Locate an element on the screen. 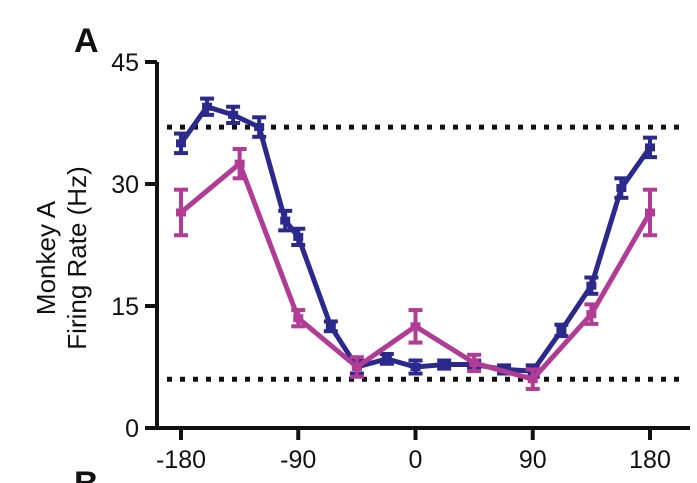 The height and width of the screenshot is (483, 697). labels: A B Monkey A Firing Rate (Hz) is located at coordinates (65, 252).